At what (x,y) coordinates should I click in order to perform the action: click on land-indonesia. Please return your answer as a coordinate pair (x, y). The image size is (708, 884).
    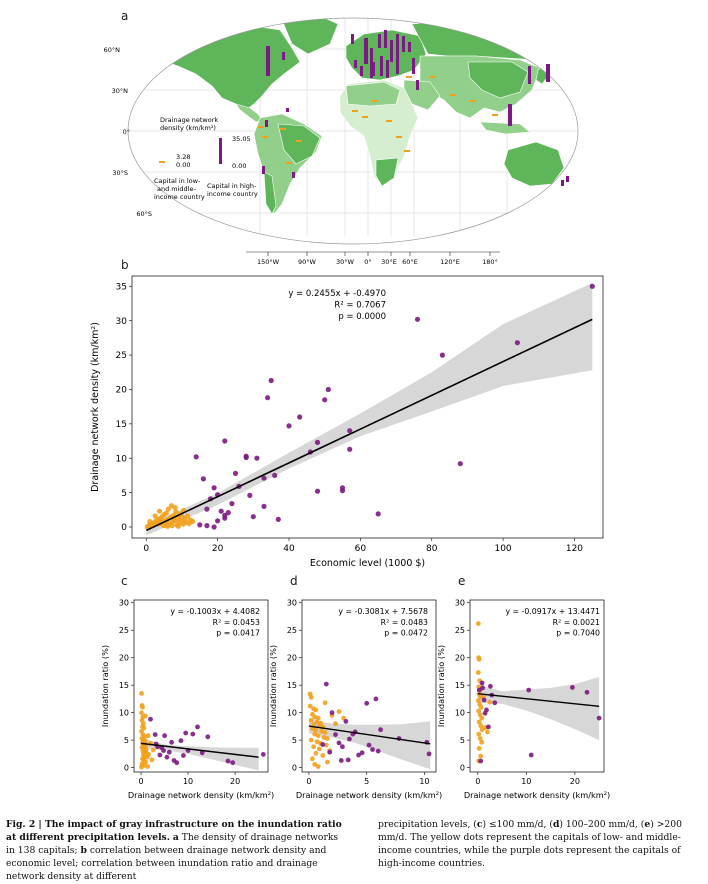
    Looking at the image, I should click on (505, 128).